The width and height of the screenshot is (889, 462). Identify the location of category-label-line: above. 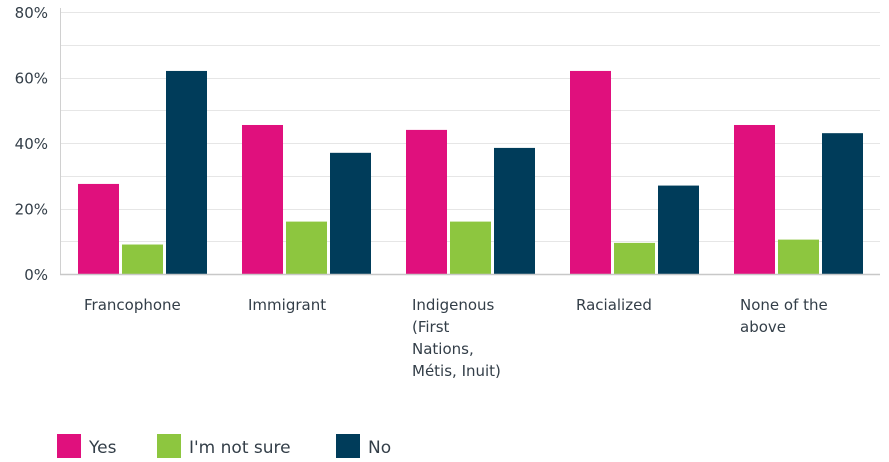
(763, 327).